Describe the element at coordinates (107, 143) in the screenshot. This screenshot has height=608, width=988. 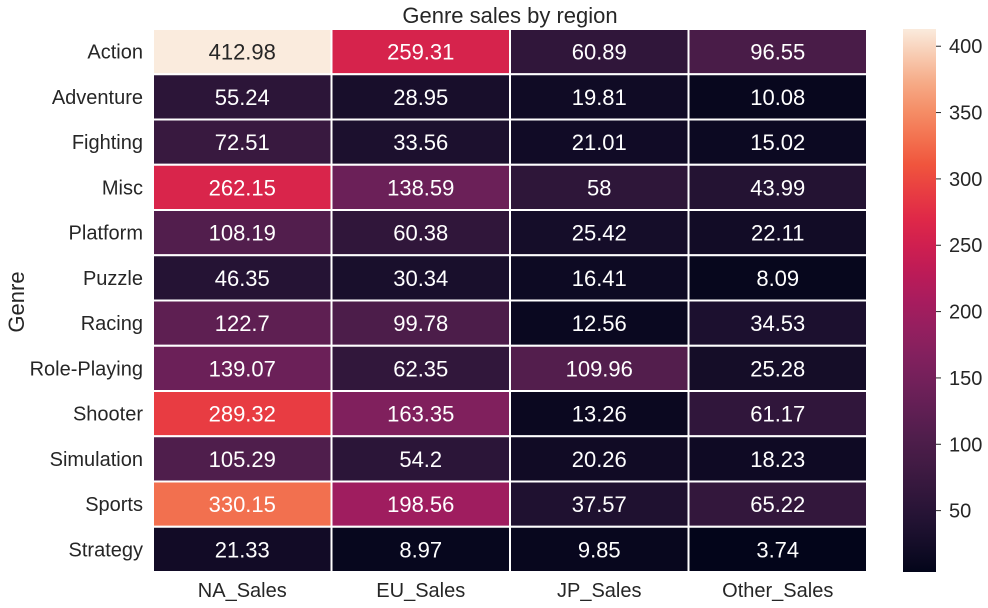
I see `row-tick-label: Fighting` at that location.